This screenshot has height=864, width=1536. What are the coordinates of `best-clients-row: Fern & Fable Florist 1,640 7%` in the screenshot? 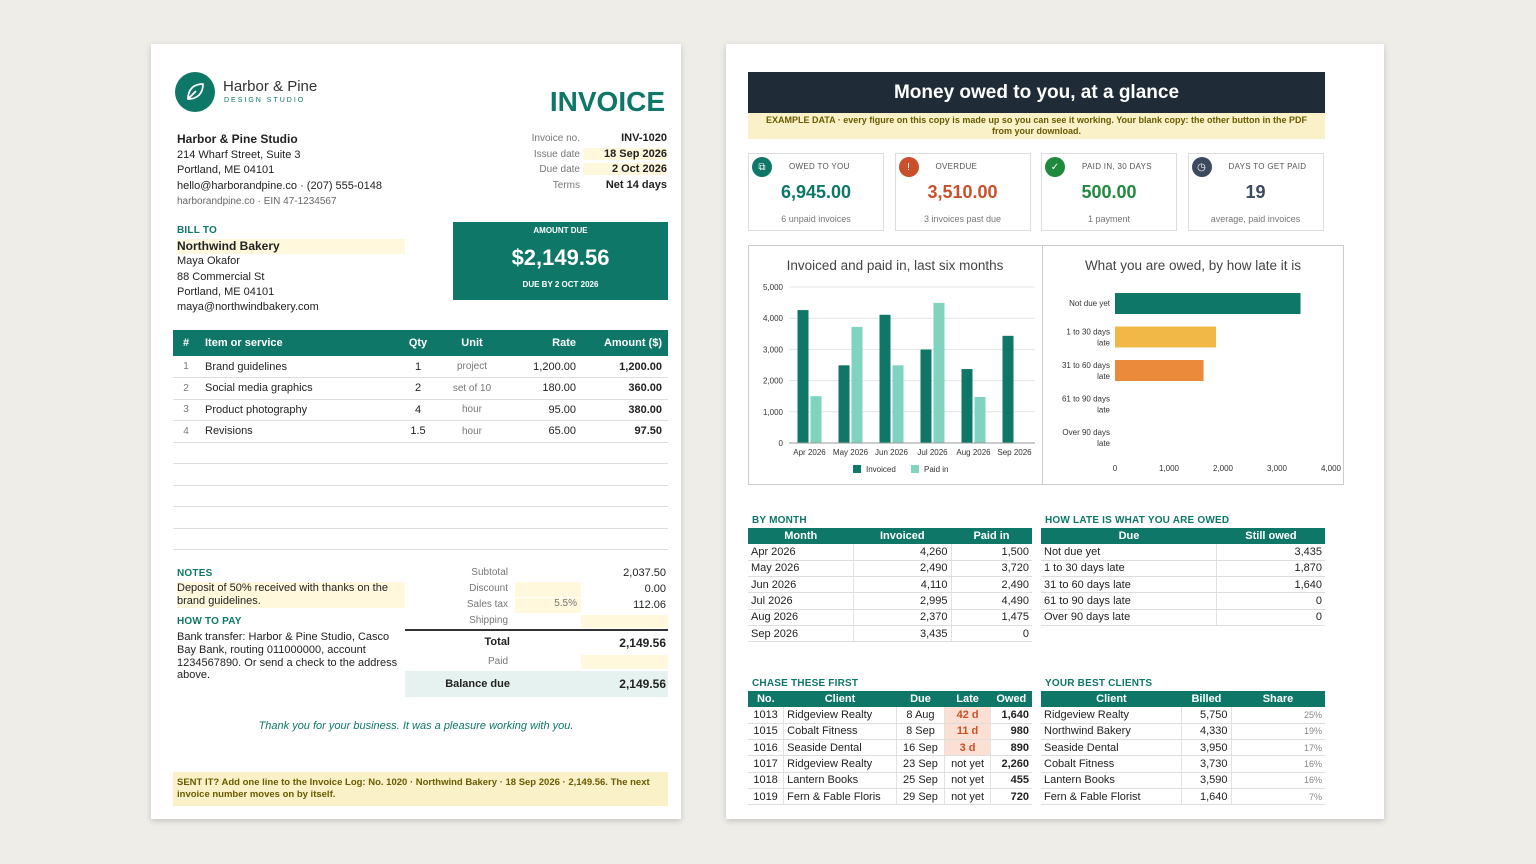 It's located at (1183, 797).